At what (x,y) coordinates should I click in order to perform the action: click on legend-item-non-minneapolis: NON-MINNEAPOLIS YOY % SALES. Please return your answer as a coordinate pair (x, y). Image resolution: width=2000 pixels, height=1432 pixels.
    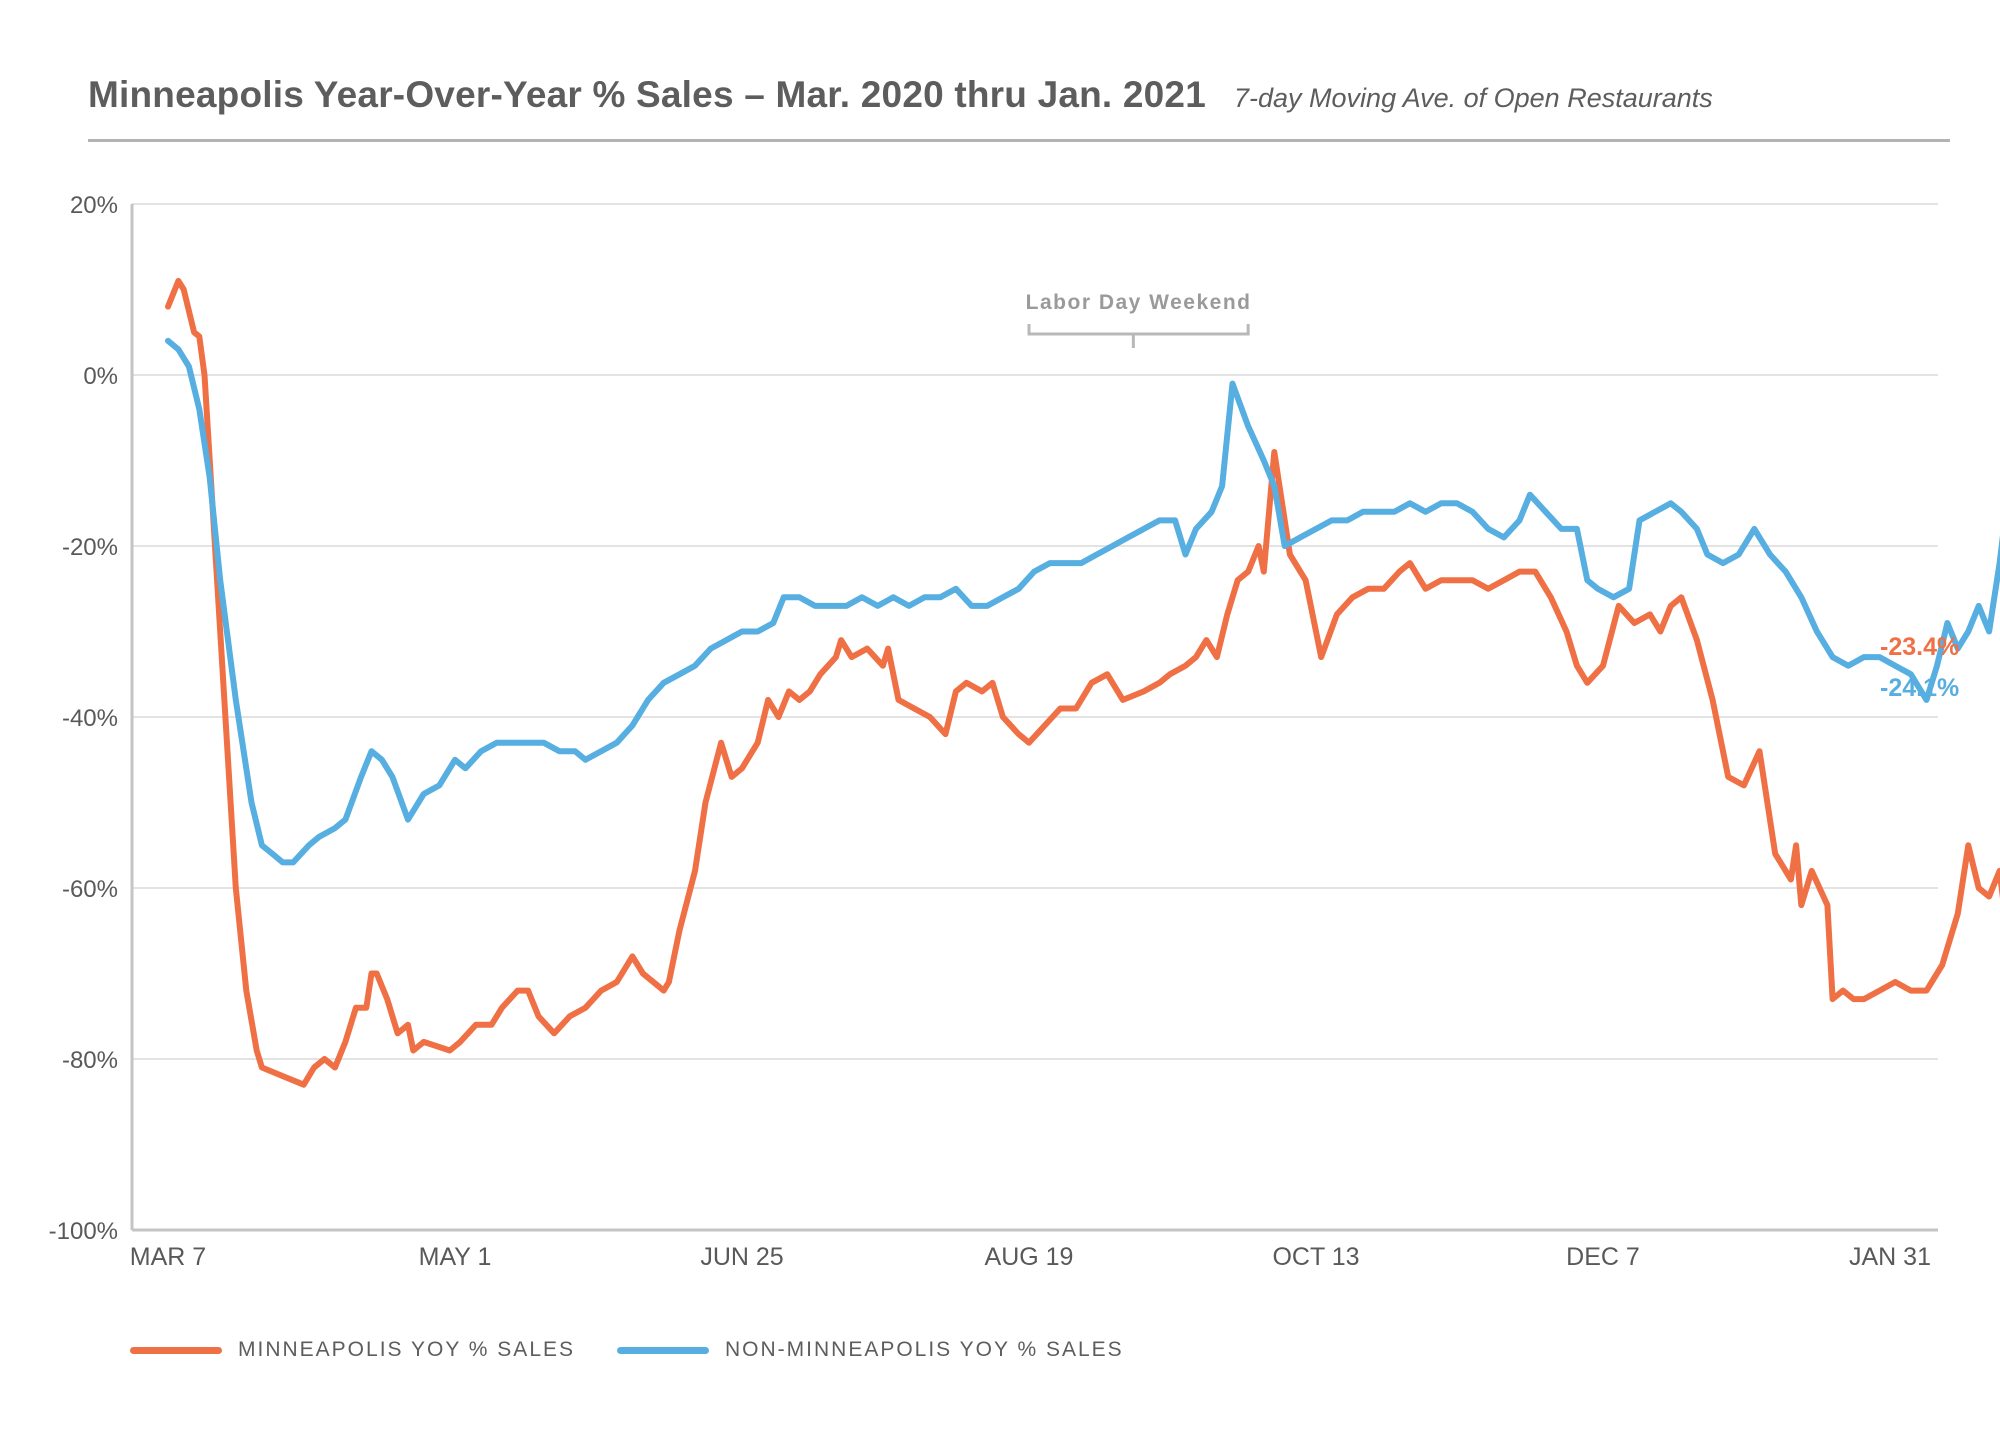
    Looking at the image, I should click on (870, 1350).